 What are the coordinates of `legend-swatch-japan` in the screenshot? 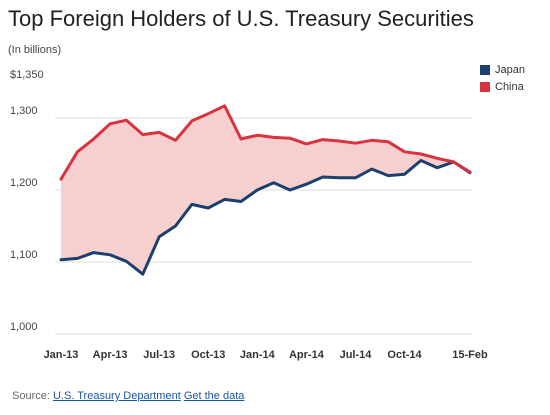 It's located at (485, 69).